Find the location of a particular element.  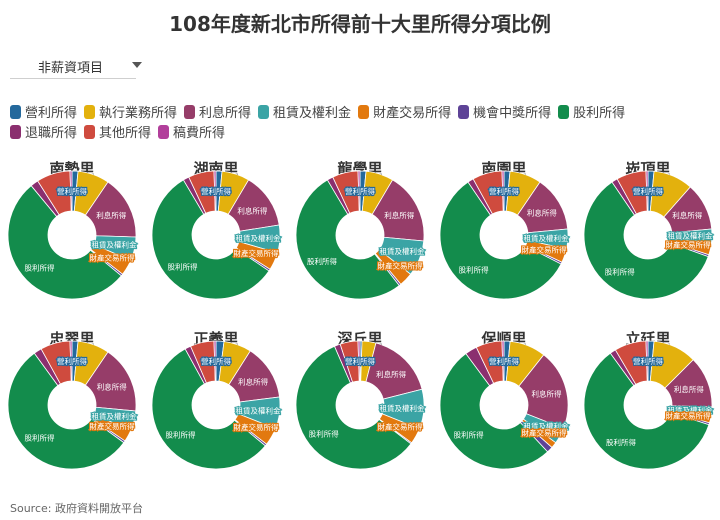

legend-item: 執行業務所得 is located at coordinates (130, 114).